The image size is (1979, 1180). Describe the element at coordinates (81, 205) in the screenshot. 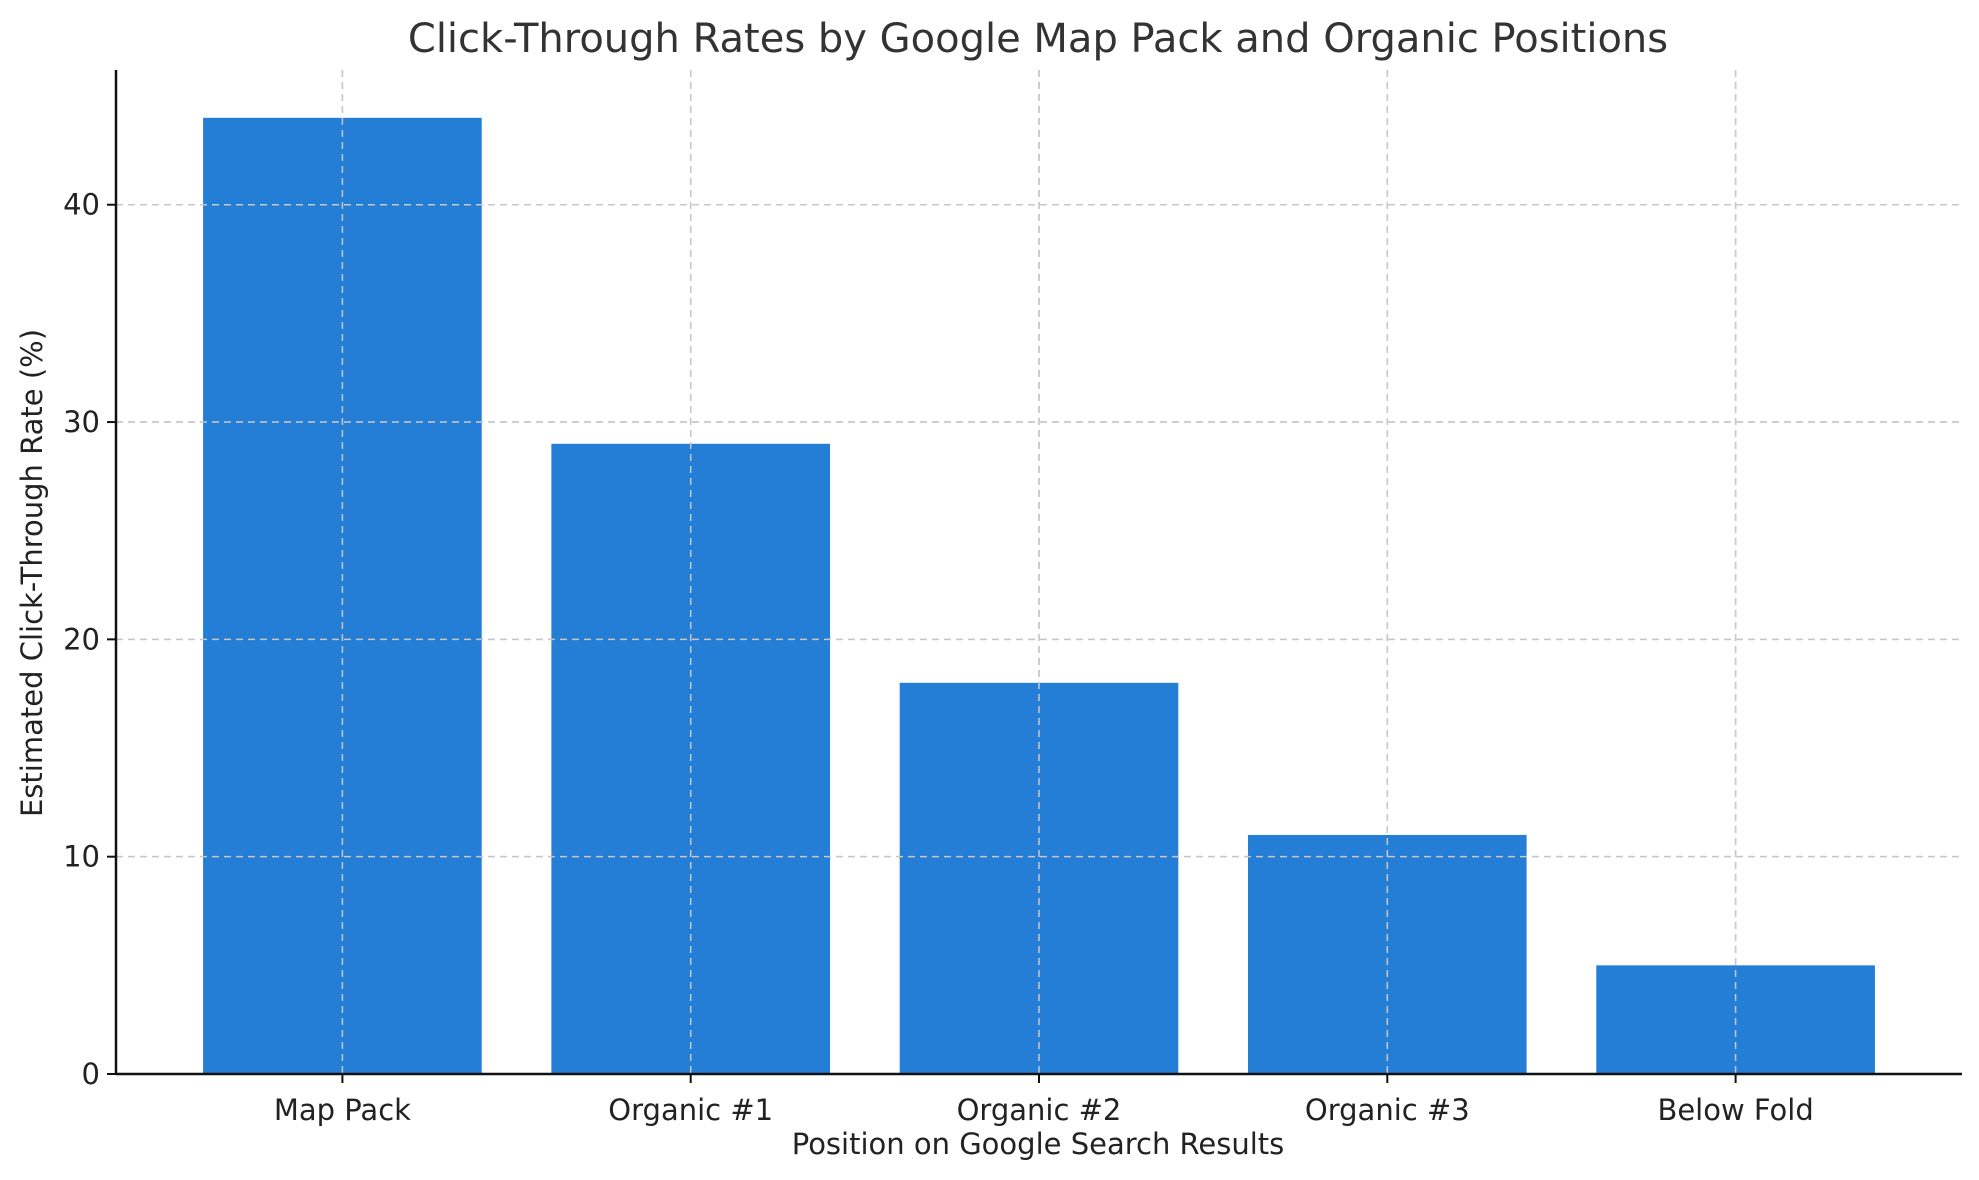

I see `y-tick-label: 40` at that location.